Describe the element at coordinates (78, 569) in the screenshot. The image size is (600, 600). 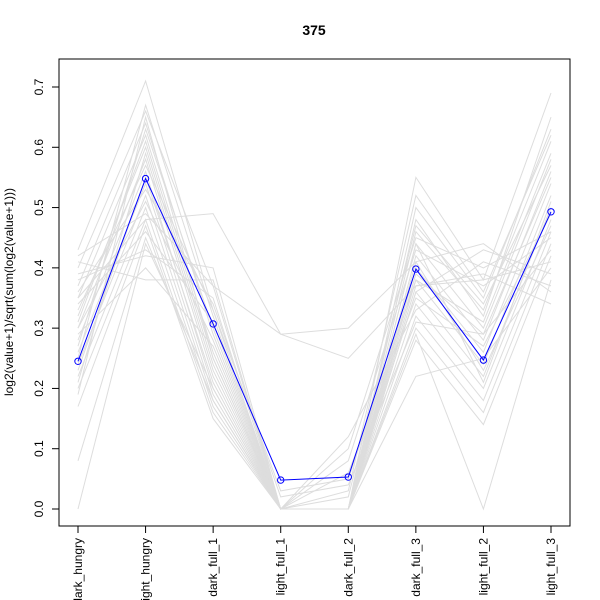
I see `x-tick-label: dark_hungry` at that location.